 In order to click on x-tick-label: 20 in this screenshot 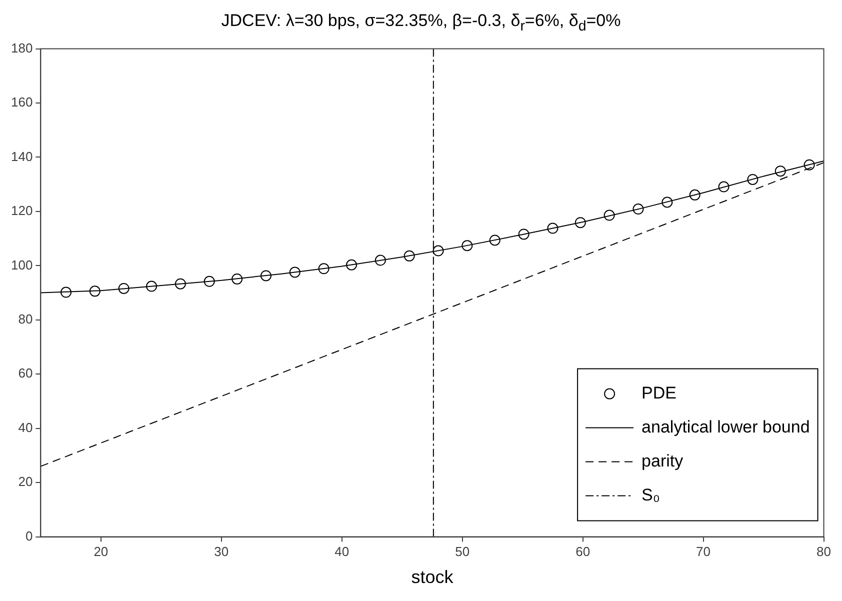, I will do `click(101, 552)`.